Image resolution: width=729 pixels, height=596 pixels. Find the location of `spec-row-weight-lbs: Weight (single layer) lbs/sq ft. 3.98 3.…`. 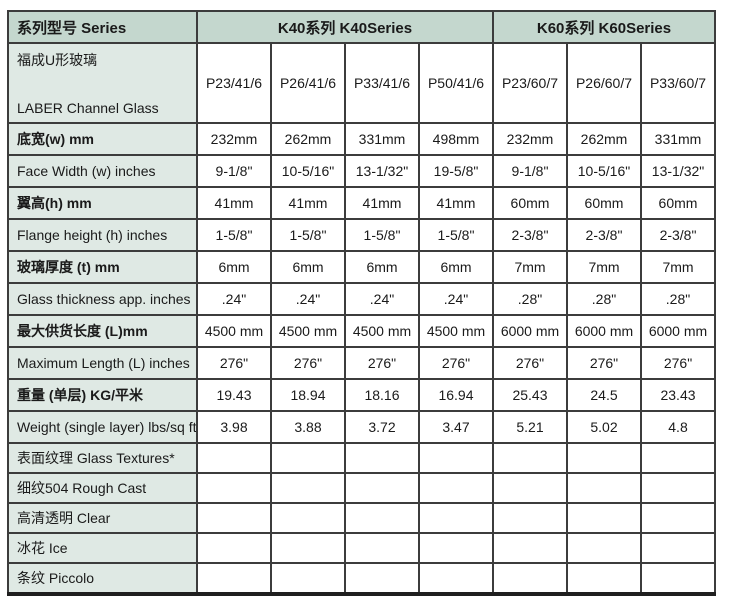

spec-row-weight-lbs: Weight (single layer) lbs/sq ft. 3.98 3.… is located at coordinates (362, 427).